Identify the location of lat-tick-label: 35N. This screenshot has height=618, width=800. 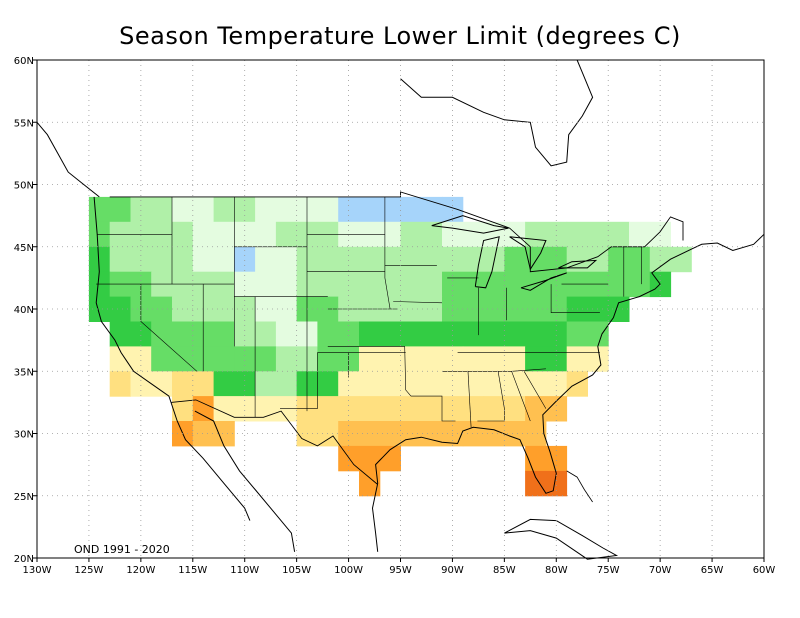
(24, 372).